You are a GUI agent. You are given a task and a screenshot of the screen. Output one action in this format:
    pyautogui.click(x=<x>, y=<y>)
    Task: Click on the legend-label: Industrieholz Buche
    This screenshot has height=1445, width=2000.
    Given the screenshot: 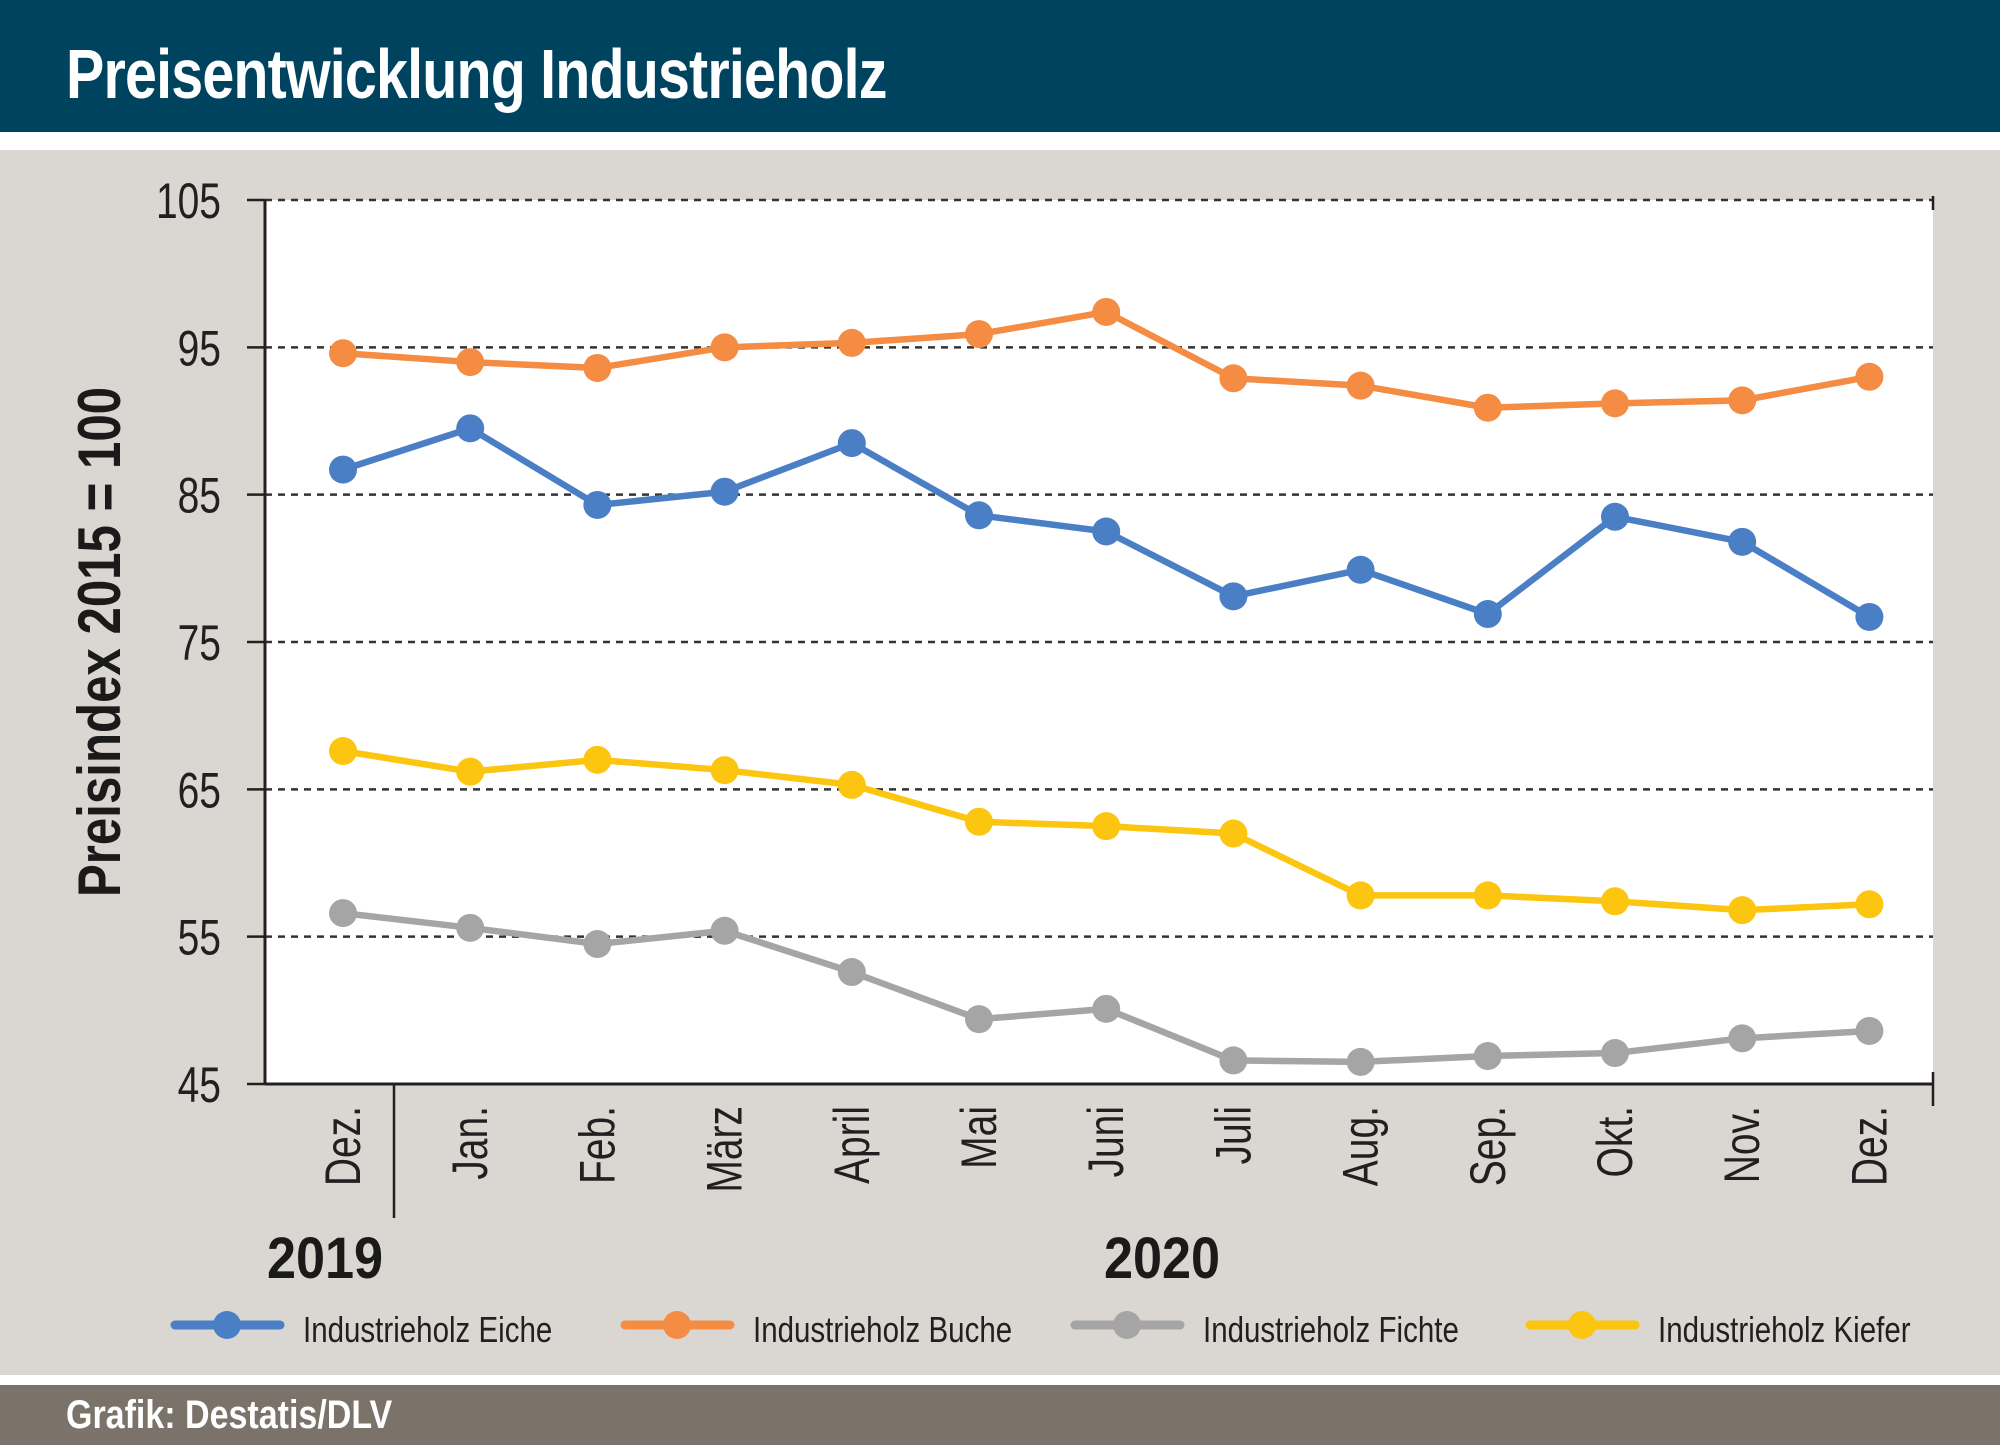 What is the action you would take?
    pyautogui.click(x=882, y=1329)
    